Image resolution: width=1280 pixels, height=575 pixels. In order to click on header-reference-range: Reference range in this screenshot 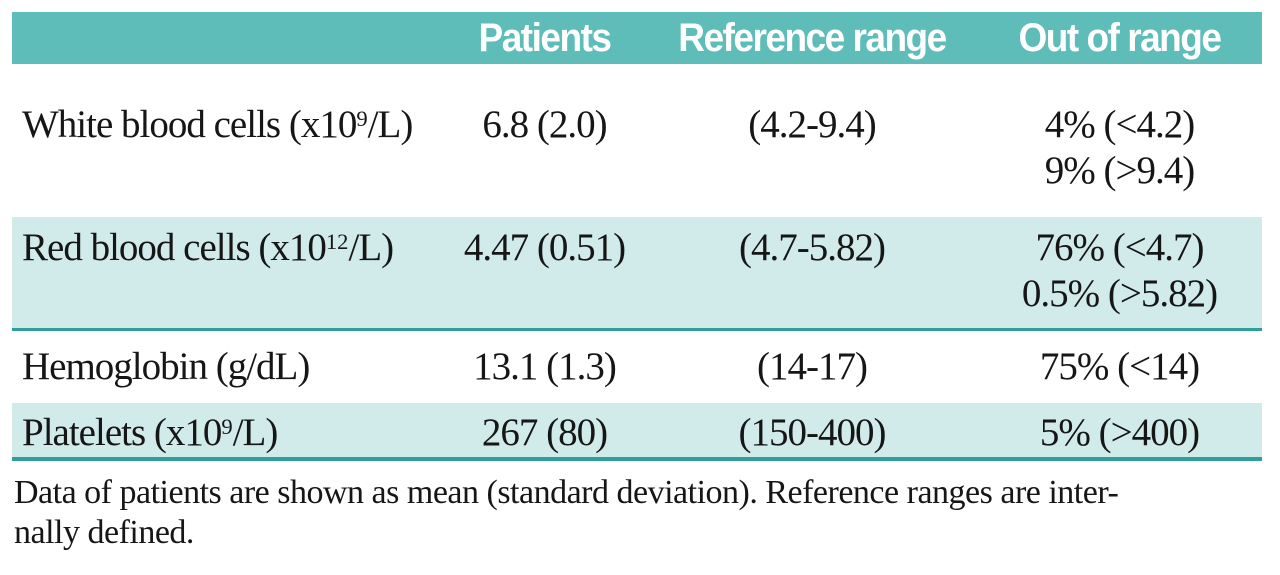, I will do `click(812, 37)`.